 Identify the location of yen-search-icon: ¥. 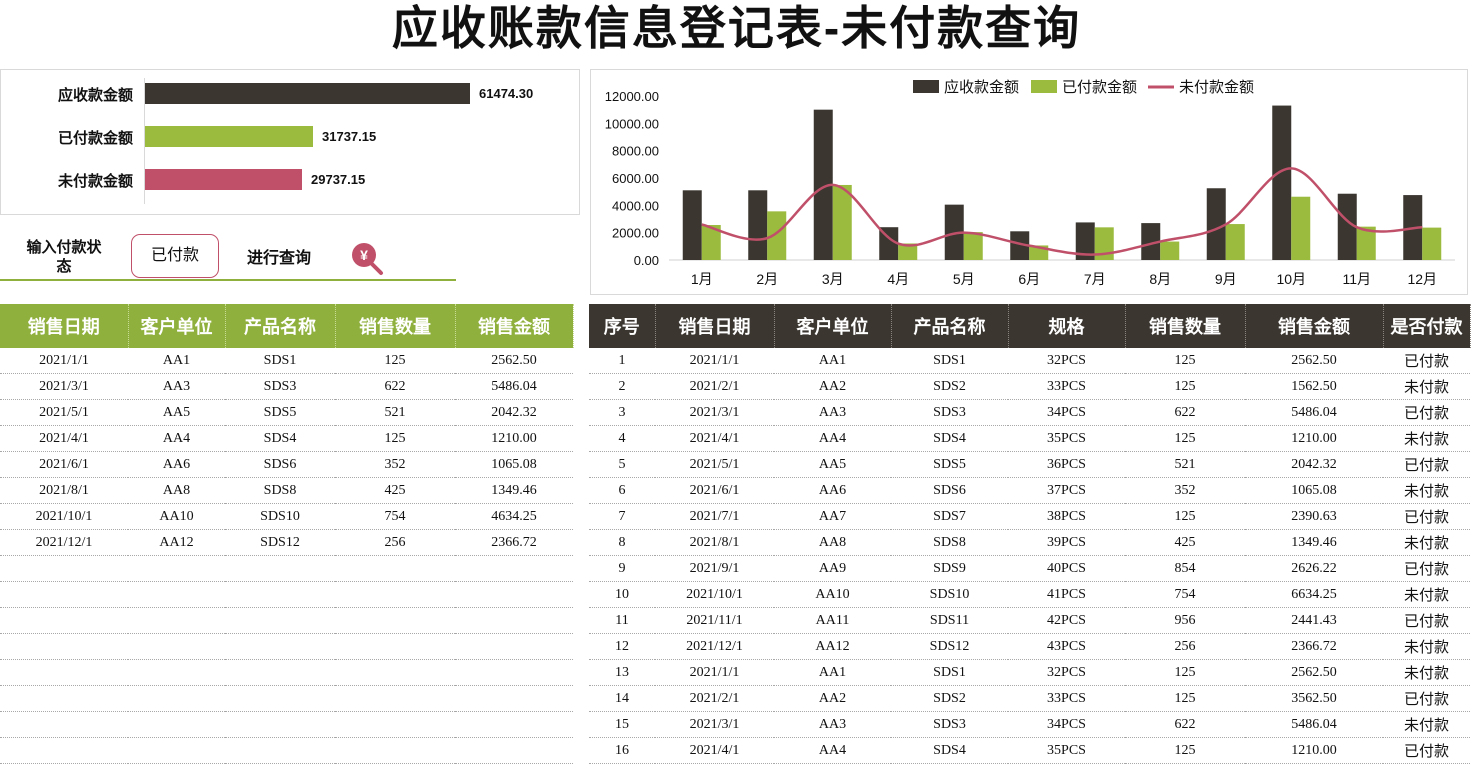
(367, 258).